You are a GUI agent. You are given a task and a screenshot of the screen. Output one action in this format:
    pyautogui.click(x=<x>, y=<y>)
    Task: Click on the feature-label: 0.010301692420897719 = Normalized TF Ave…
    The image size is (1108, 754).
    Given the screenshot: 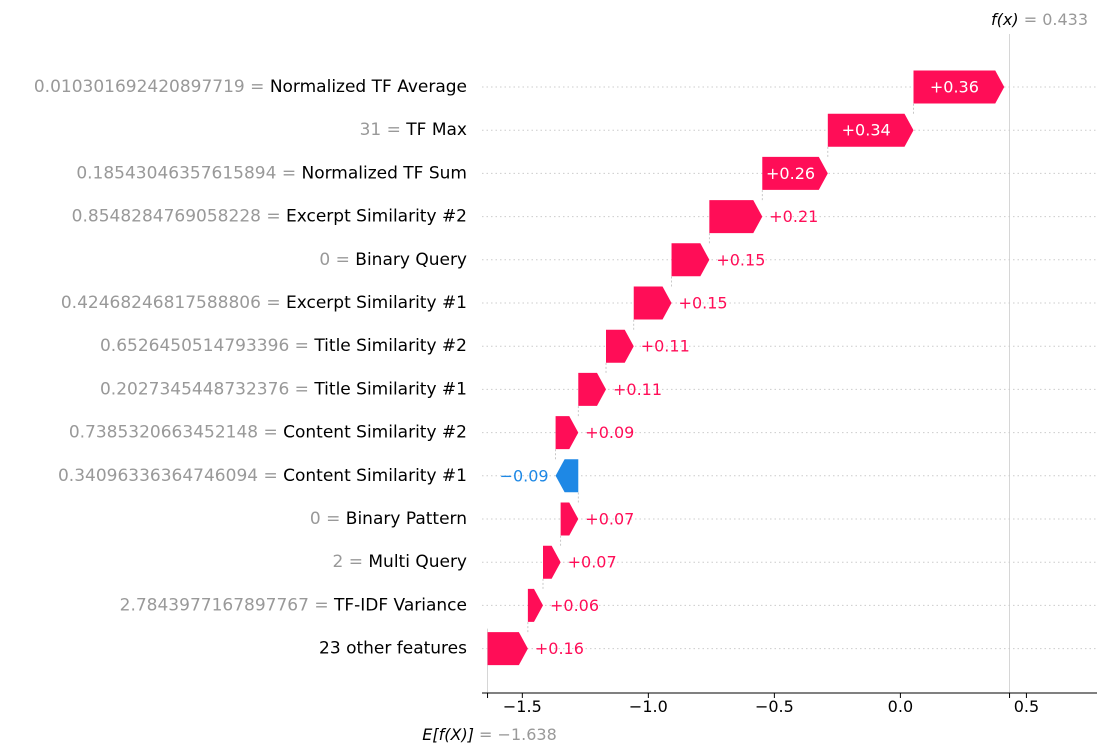 What is the action you would take?
    pyautogui.click(x=250, y=87)
    